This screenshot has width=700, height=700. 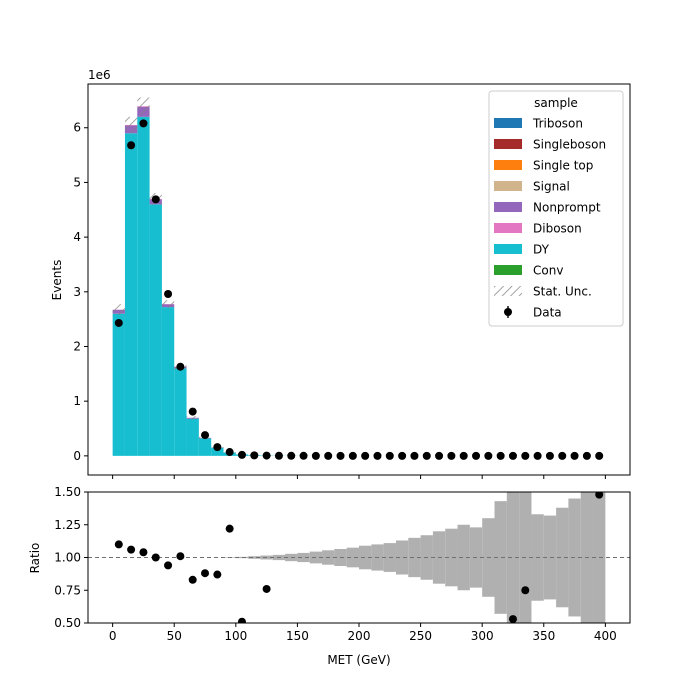 I want to click on legend-label-data: Data, so click(x=547, y=313).